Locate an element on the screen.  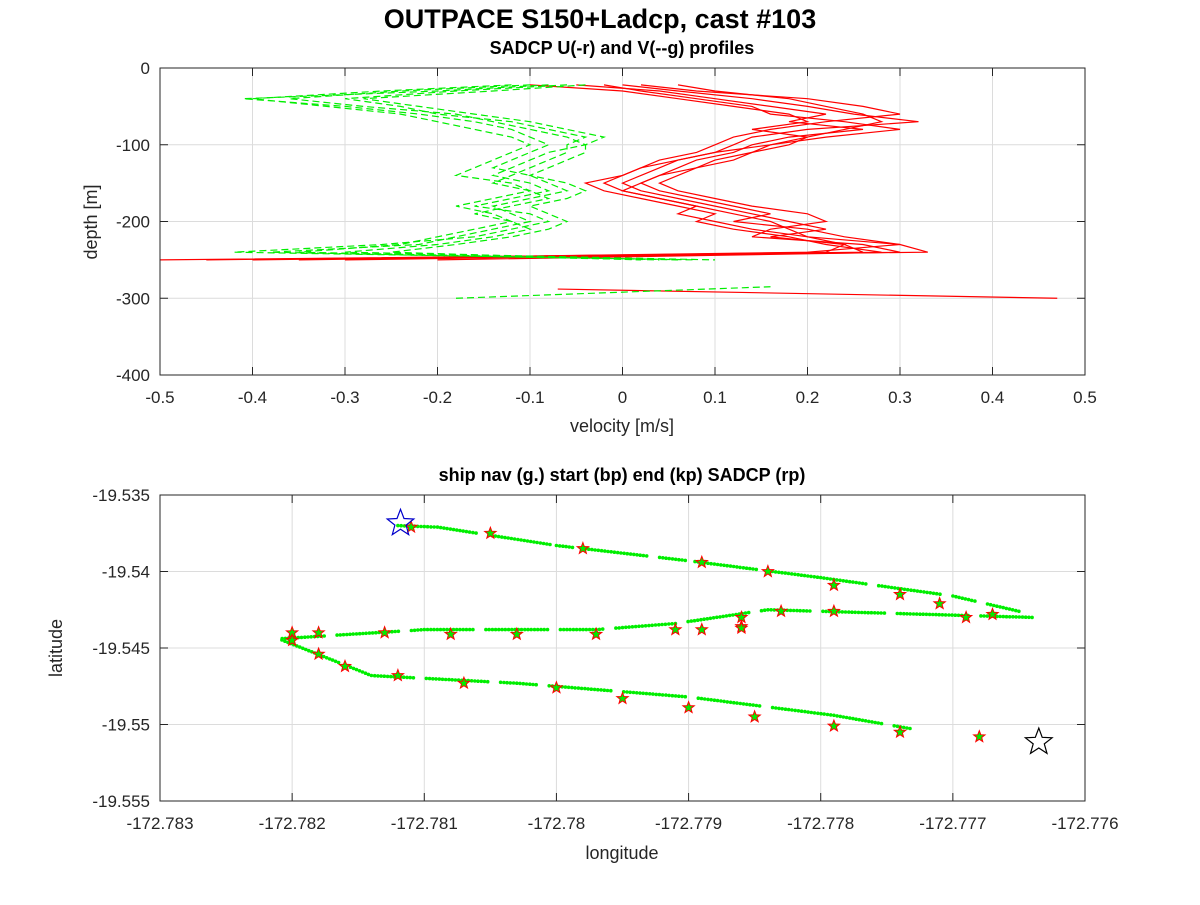
u-component-profile-line is located at coordinates (669, 172).